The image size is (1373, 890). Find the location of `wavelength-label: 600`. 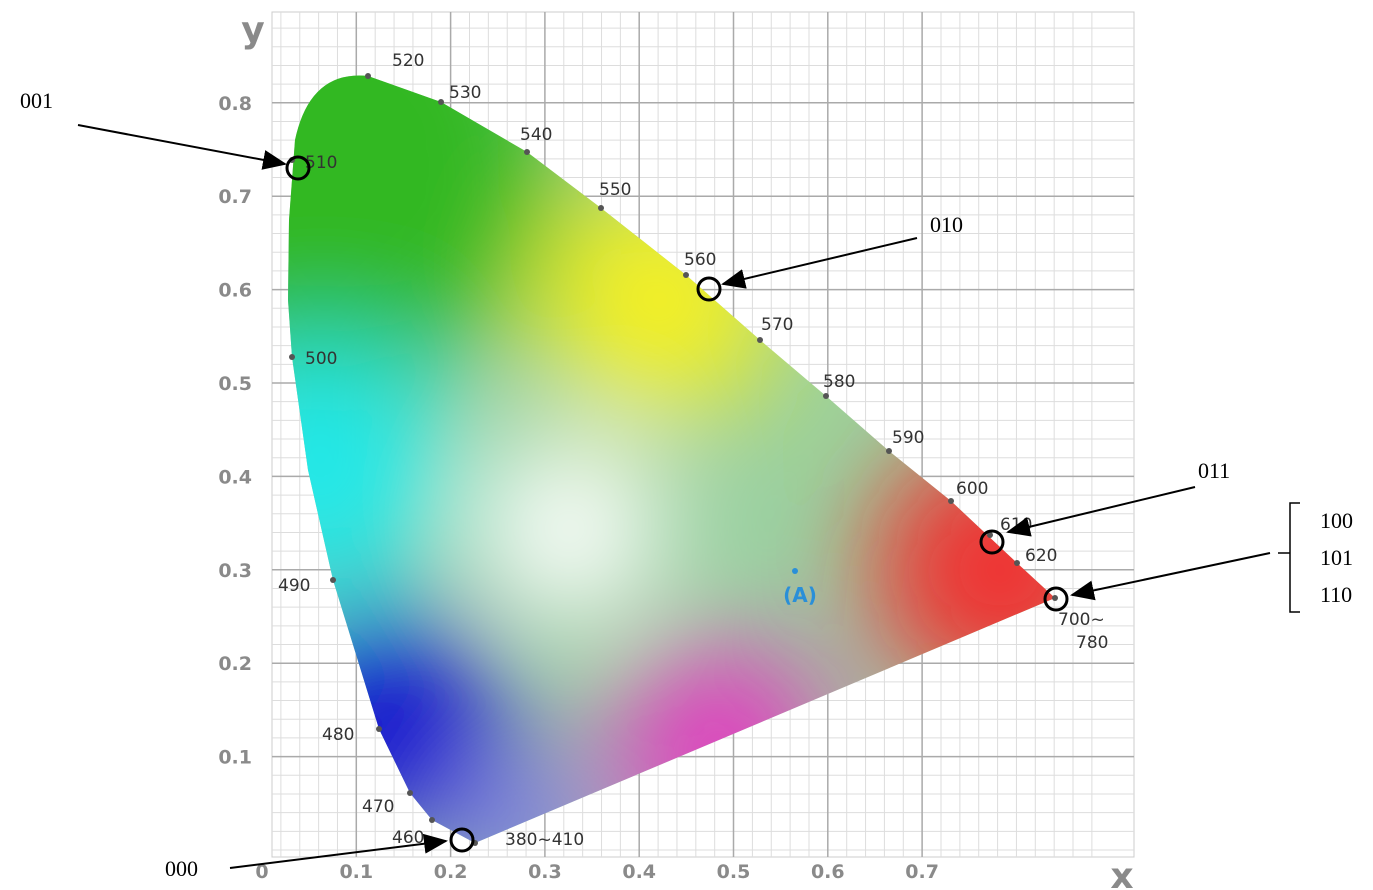

wavelength-label: 600 is located at coordinates (972, 489).